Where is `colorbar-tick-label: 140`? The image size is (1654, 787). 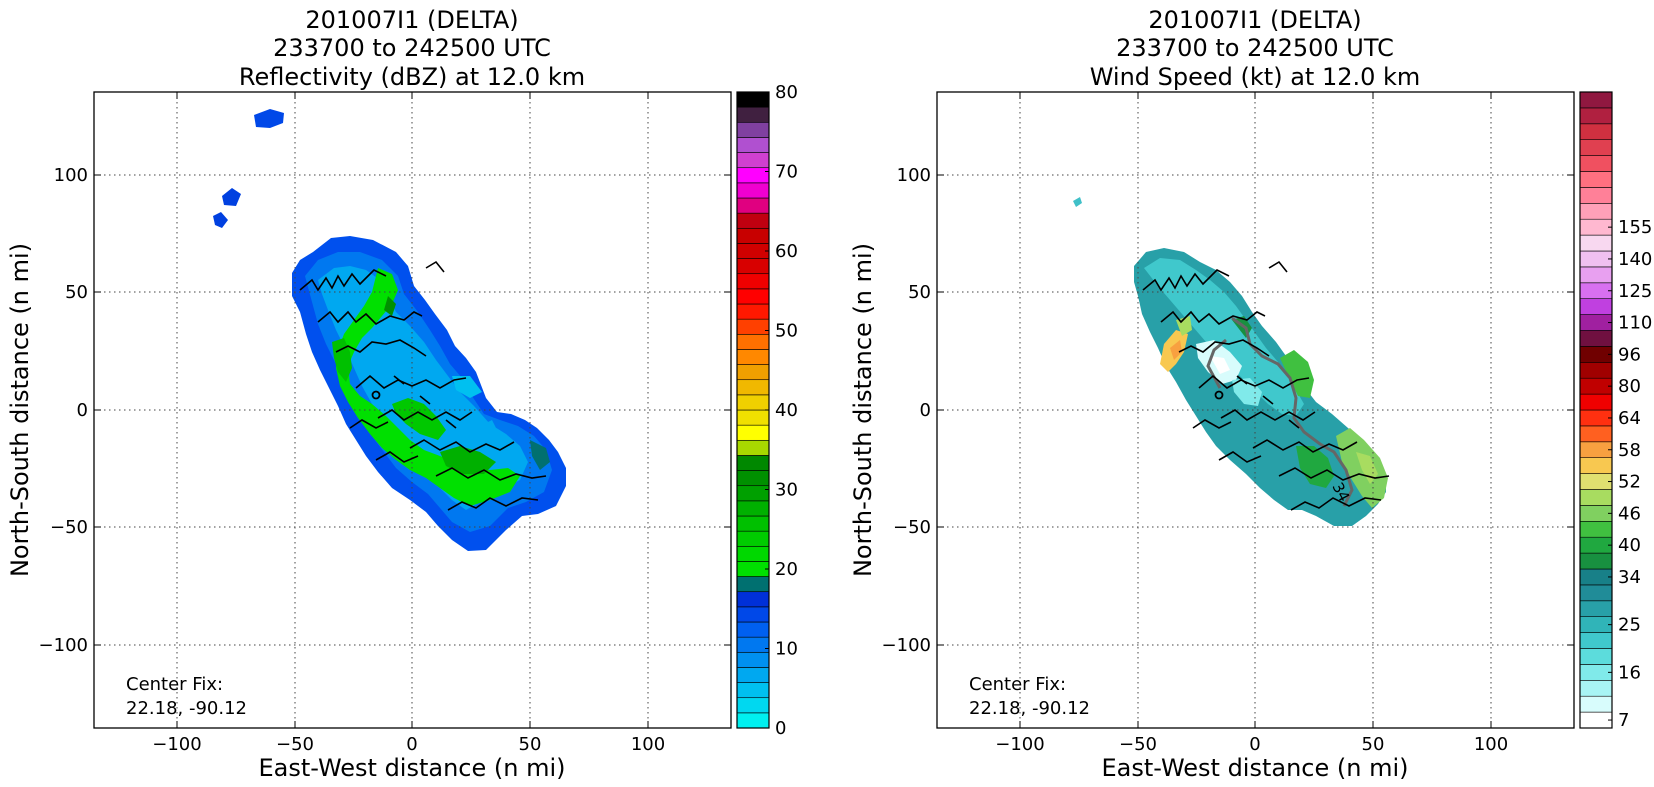 colorbar-tick-label: 140 is located at coordinates (1635, 259).